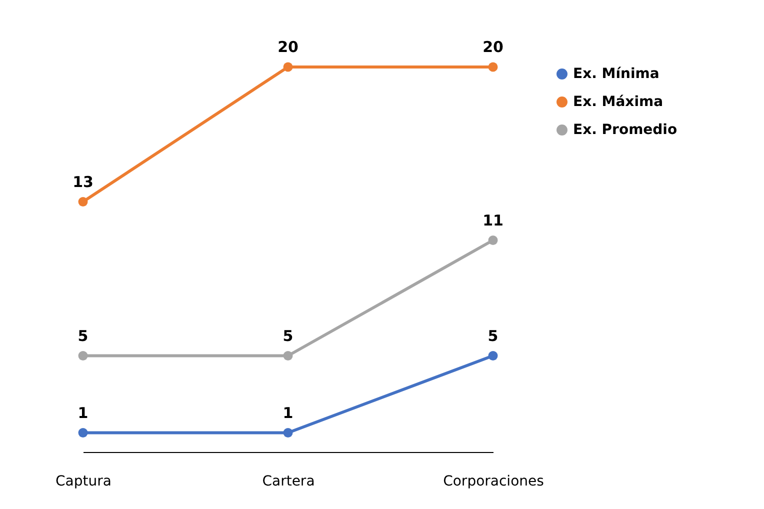  Describe the element at coordinates (493, 220) in the screenshot. I see `data-label: 11` at that location.